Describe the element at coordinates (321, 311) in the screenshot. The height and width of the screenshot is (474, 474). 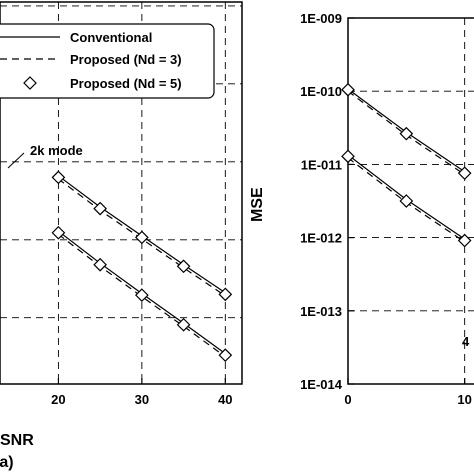
I see `right-y-tick-label: 1E-013` at that location.